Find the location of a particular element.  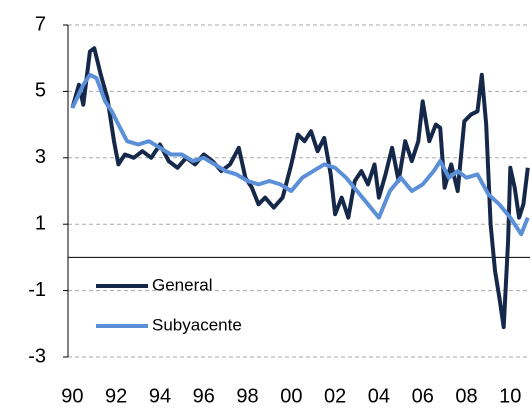

x-tick-label: 06 is located at coordinates (423, 396).